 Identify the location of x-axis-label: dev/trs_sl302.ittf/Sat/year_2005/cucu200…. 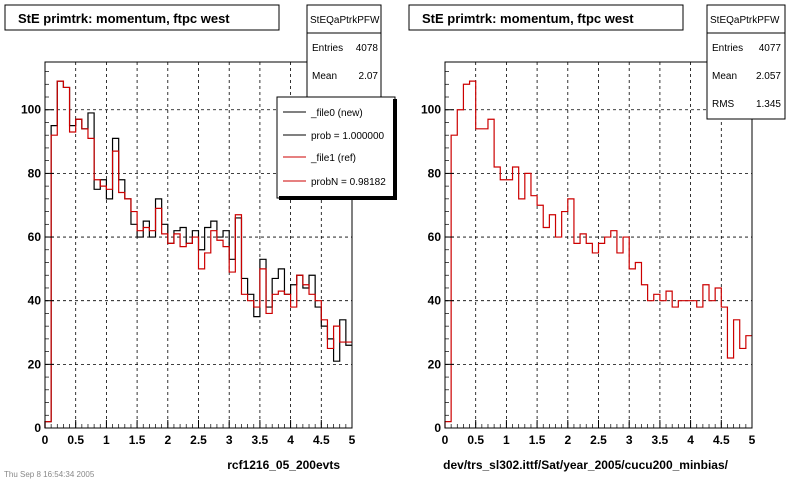
(585, 465).